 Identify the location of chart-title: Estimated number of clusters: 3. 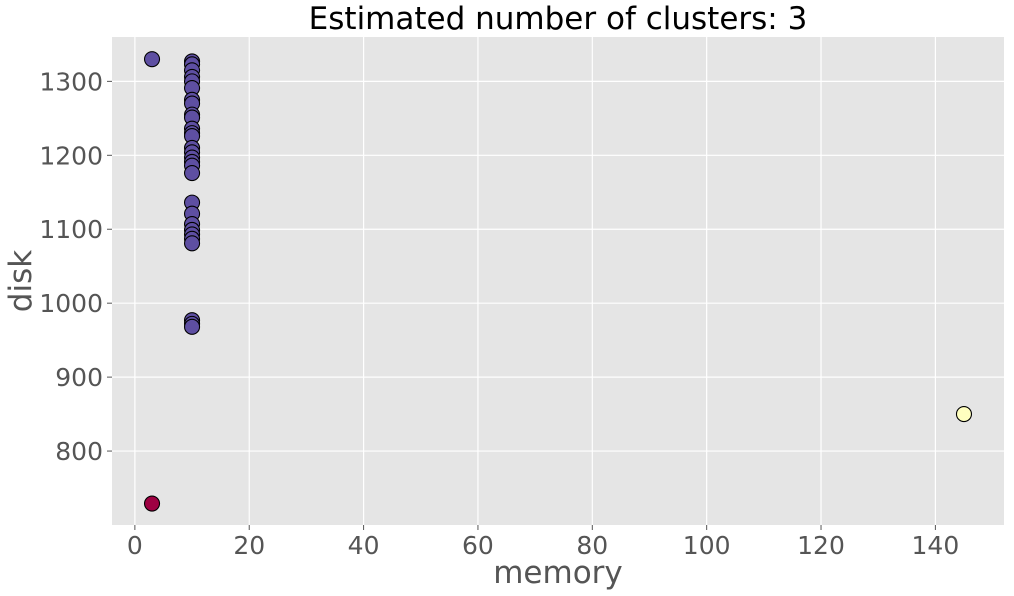
(558, 19).